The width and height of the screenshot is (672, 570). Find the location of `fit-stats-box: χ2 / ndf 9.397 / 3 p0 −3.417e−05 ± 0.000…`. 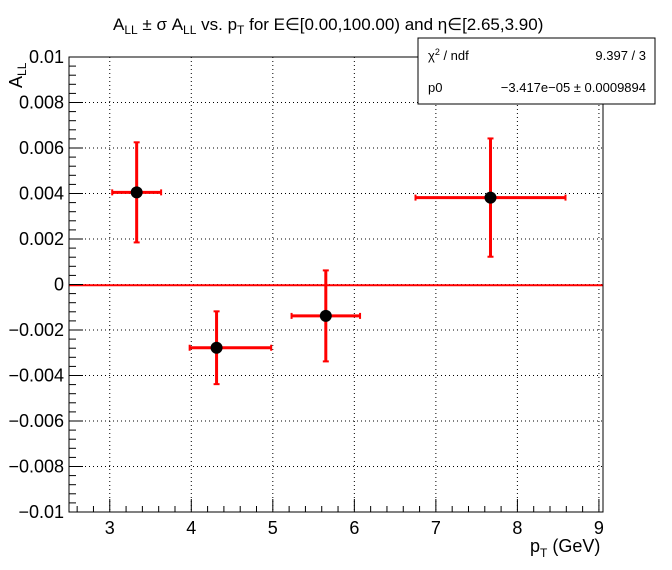

fit-stats-box: χ2 / ndf 9.397 / 3 p0 −3.417e−05 ± 0.000… is located at coordinates (536, 71).